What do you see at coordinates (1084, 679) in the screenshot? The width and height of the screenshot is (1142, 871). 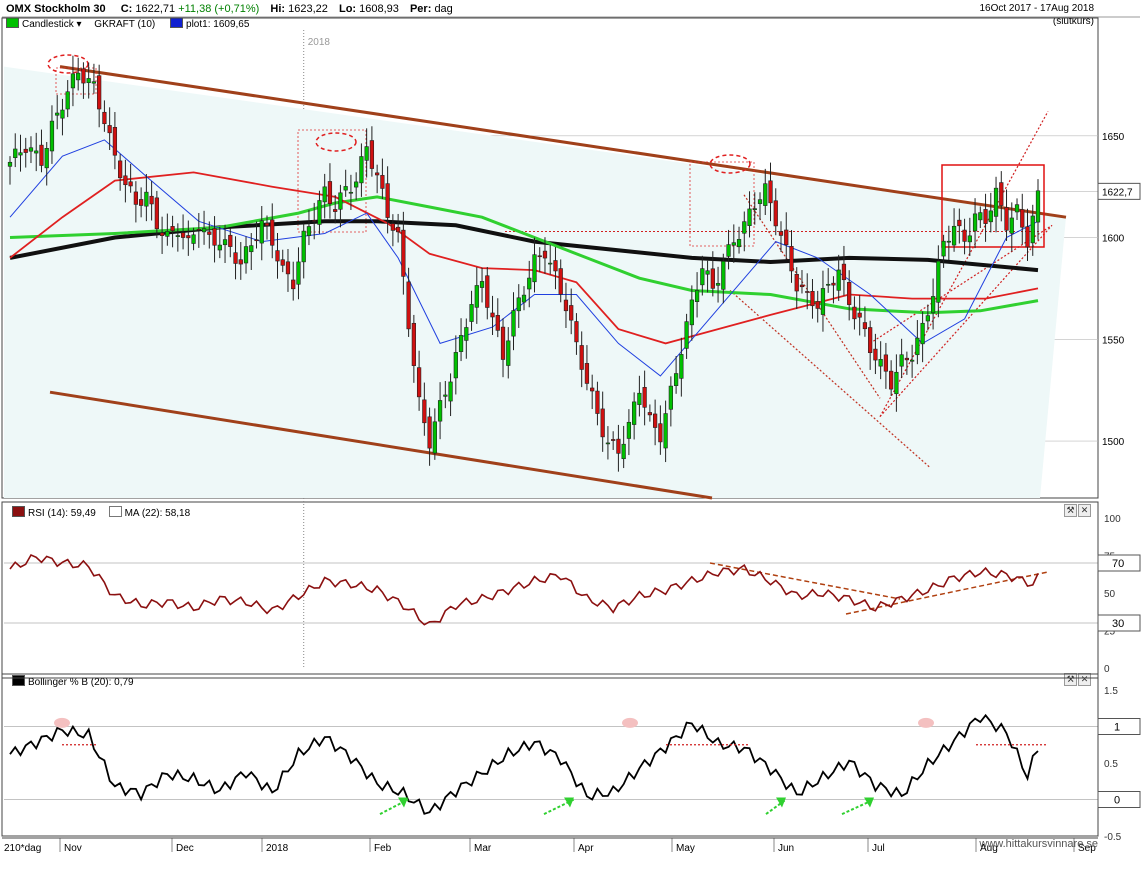 I see `boll-close-icon: ✕` at bounding box center [1084, 679].